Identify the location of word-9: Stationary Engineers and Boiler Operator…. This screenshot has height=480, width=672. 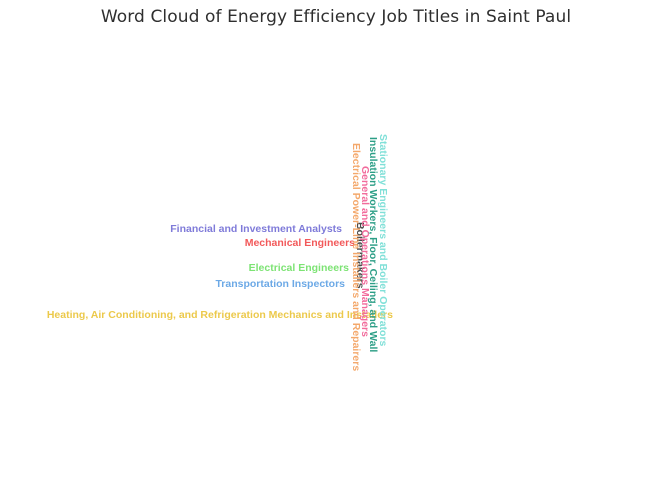
(383, 240).